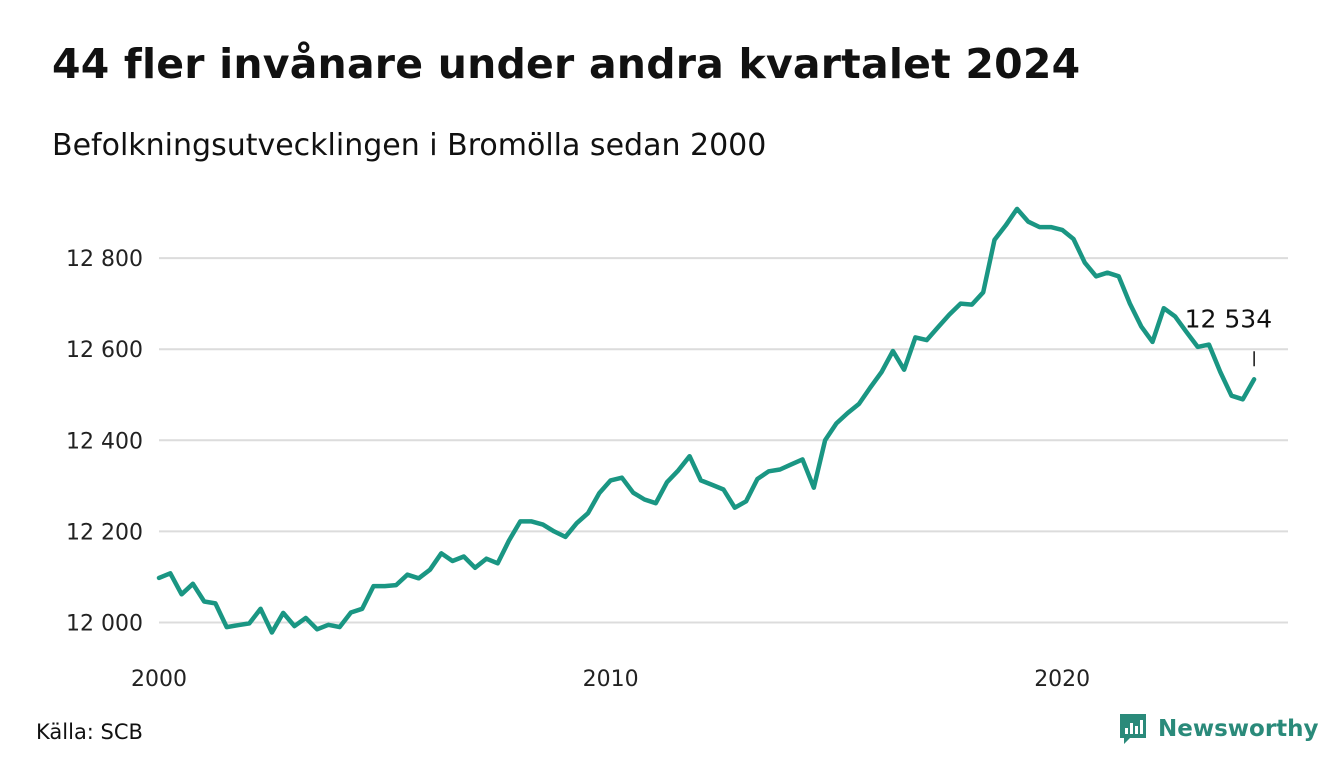  Describe the element at coordinates (104, 259) in the screenshot. I see `y-tick-label: 12 800` at that location.